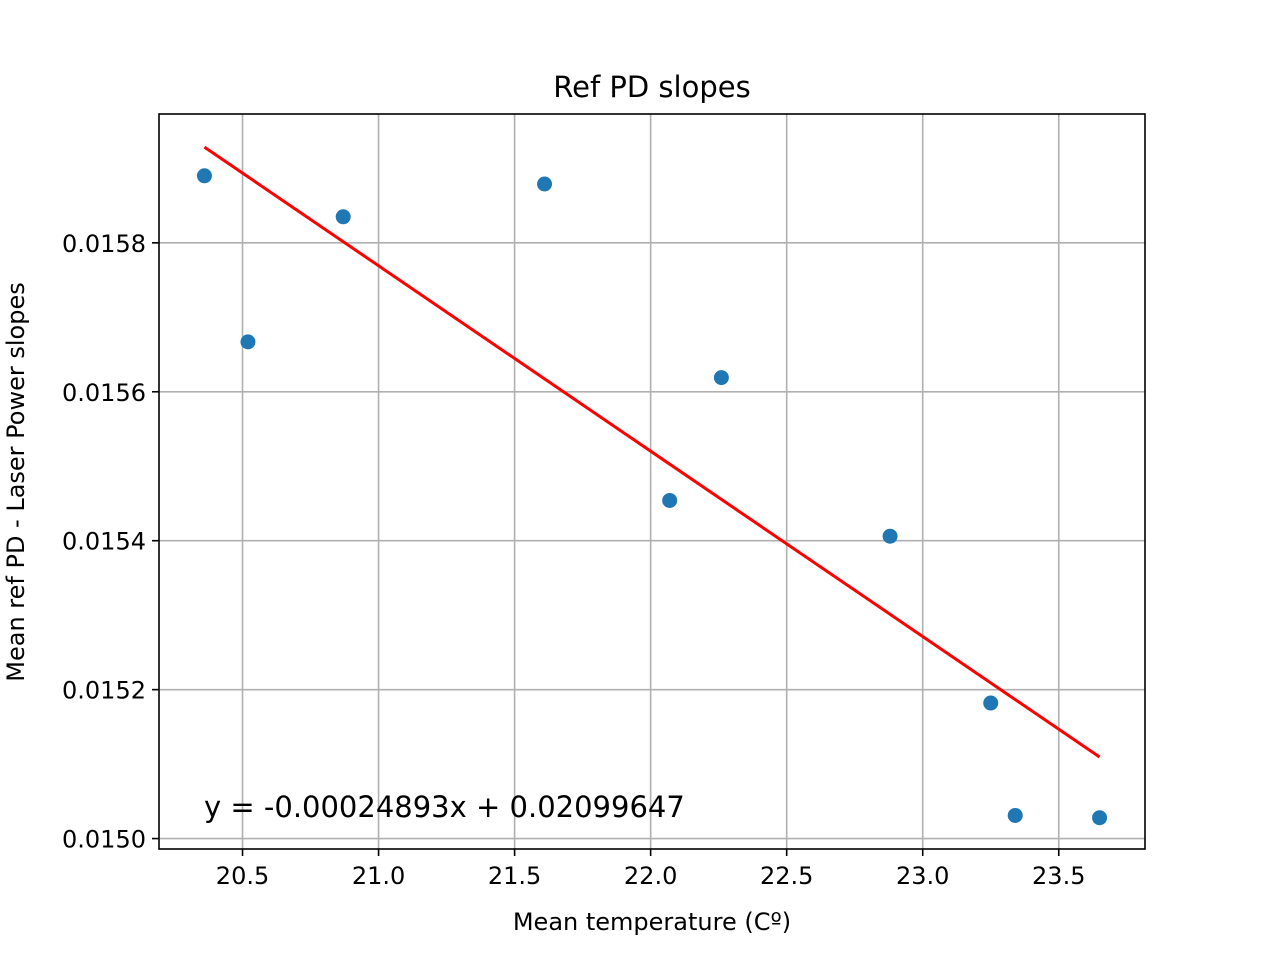 The height and width of the screenshot is (955, 1273). What do you see at coordinates (922, 876) in the screenshot?
I see `x-tick-label: 23.0` at bounding box center [922, 876].